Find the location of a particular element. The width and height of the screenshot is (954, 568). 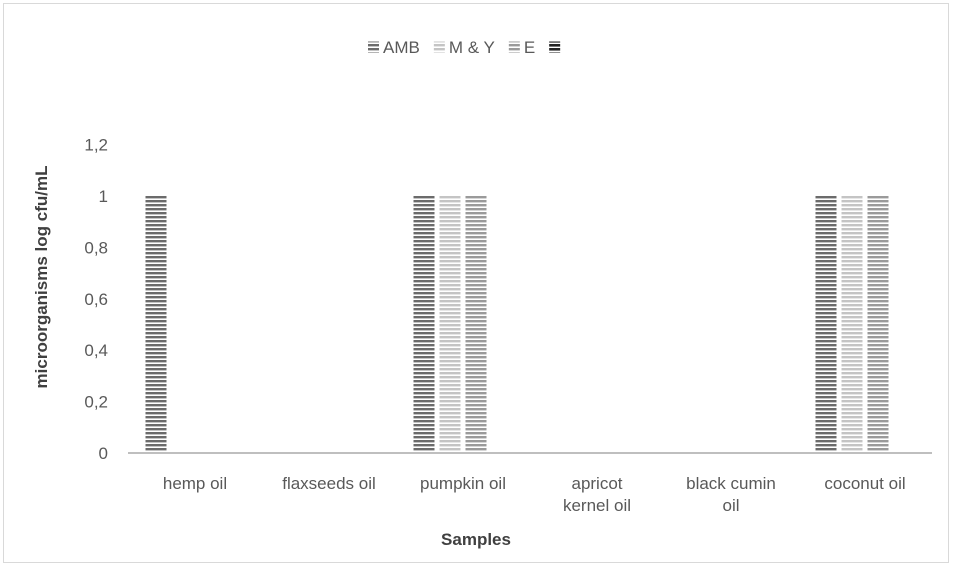

y-tick-label: 0,2 is located at coordinates (96, 402).